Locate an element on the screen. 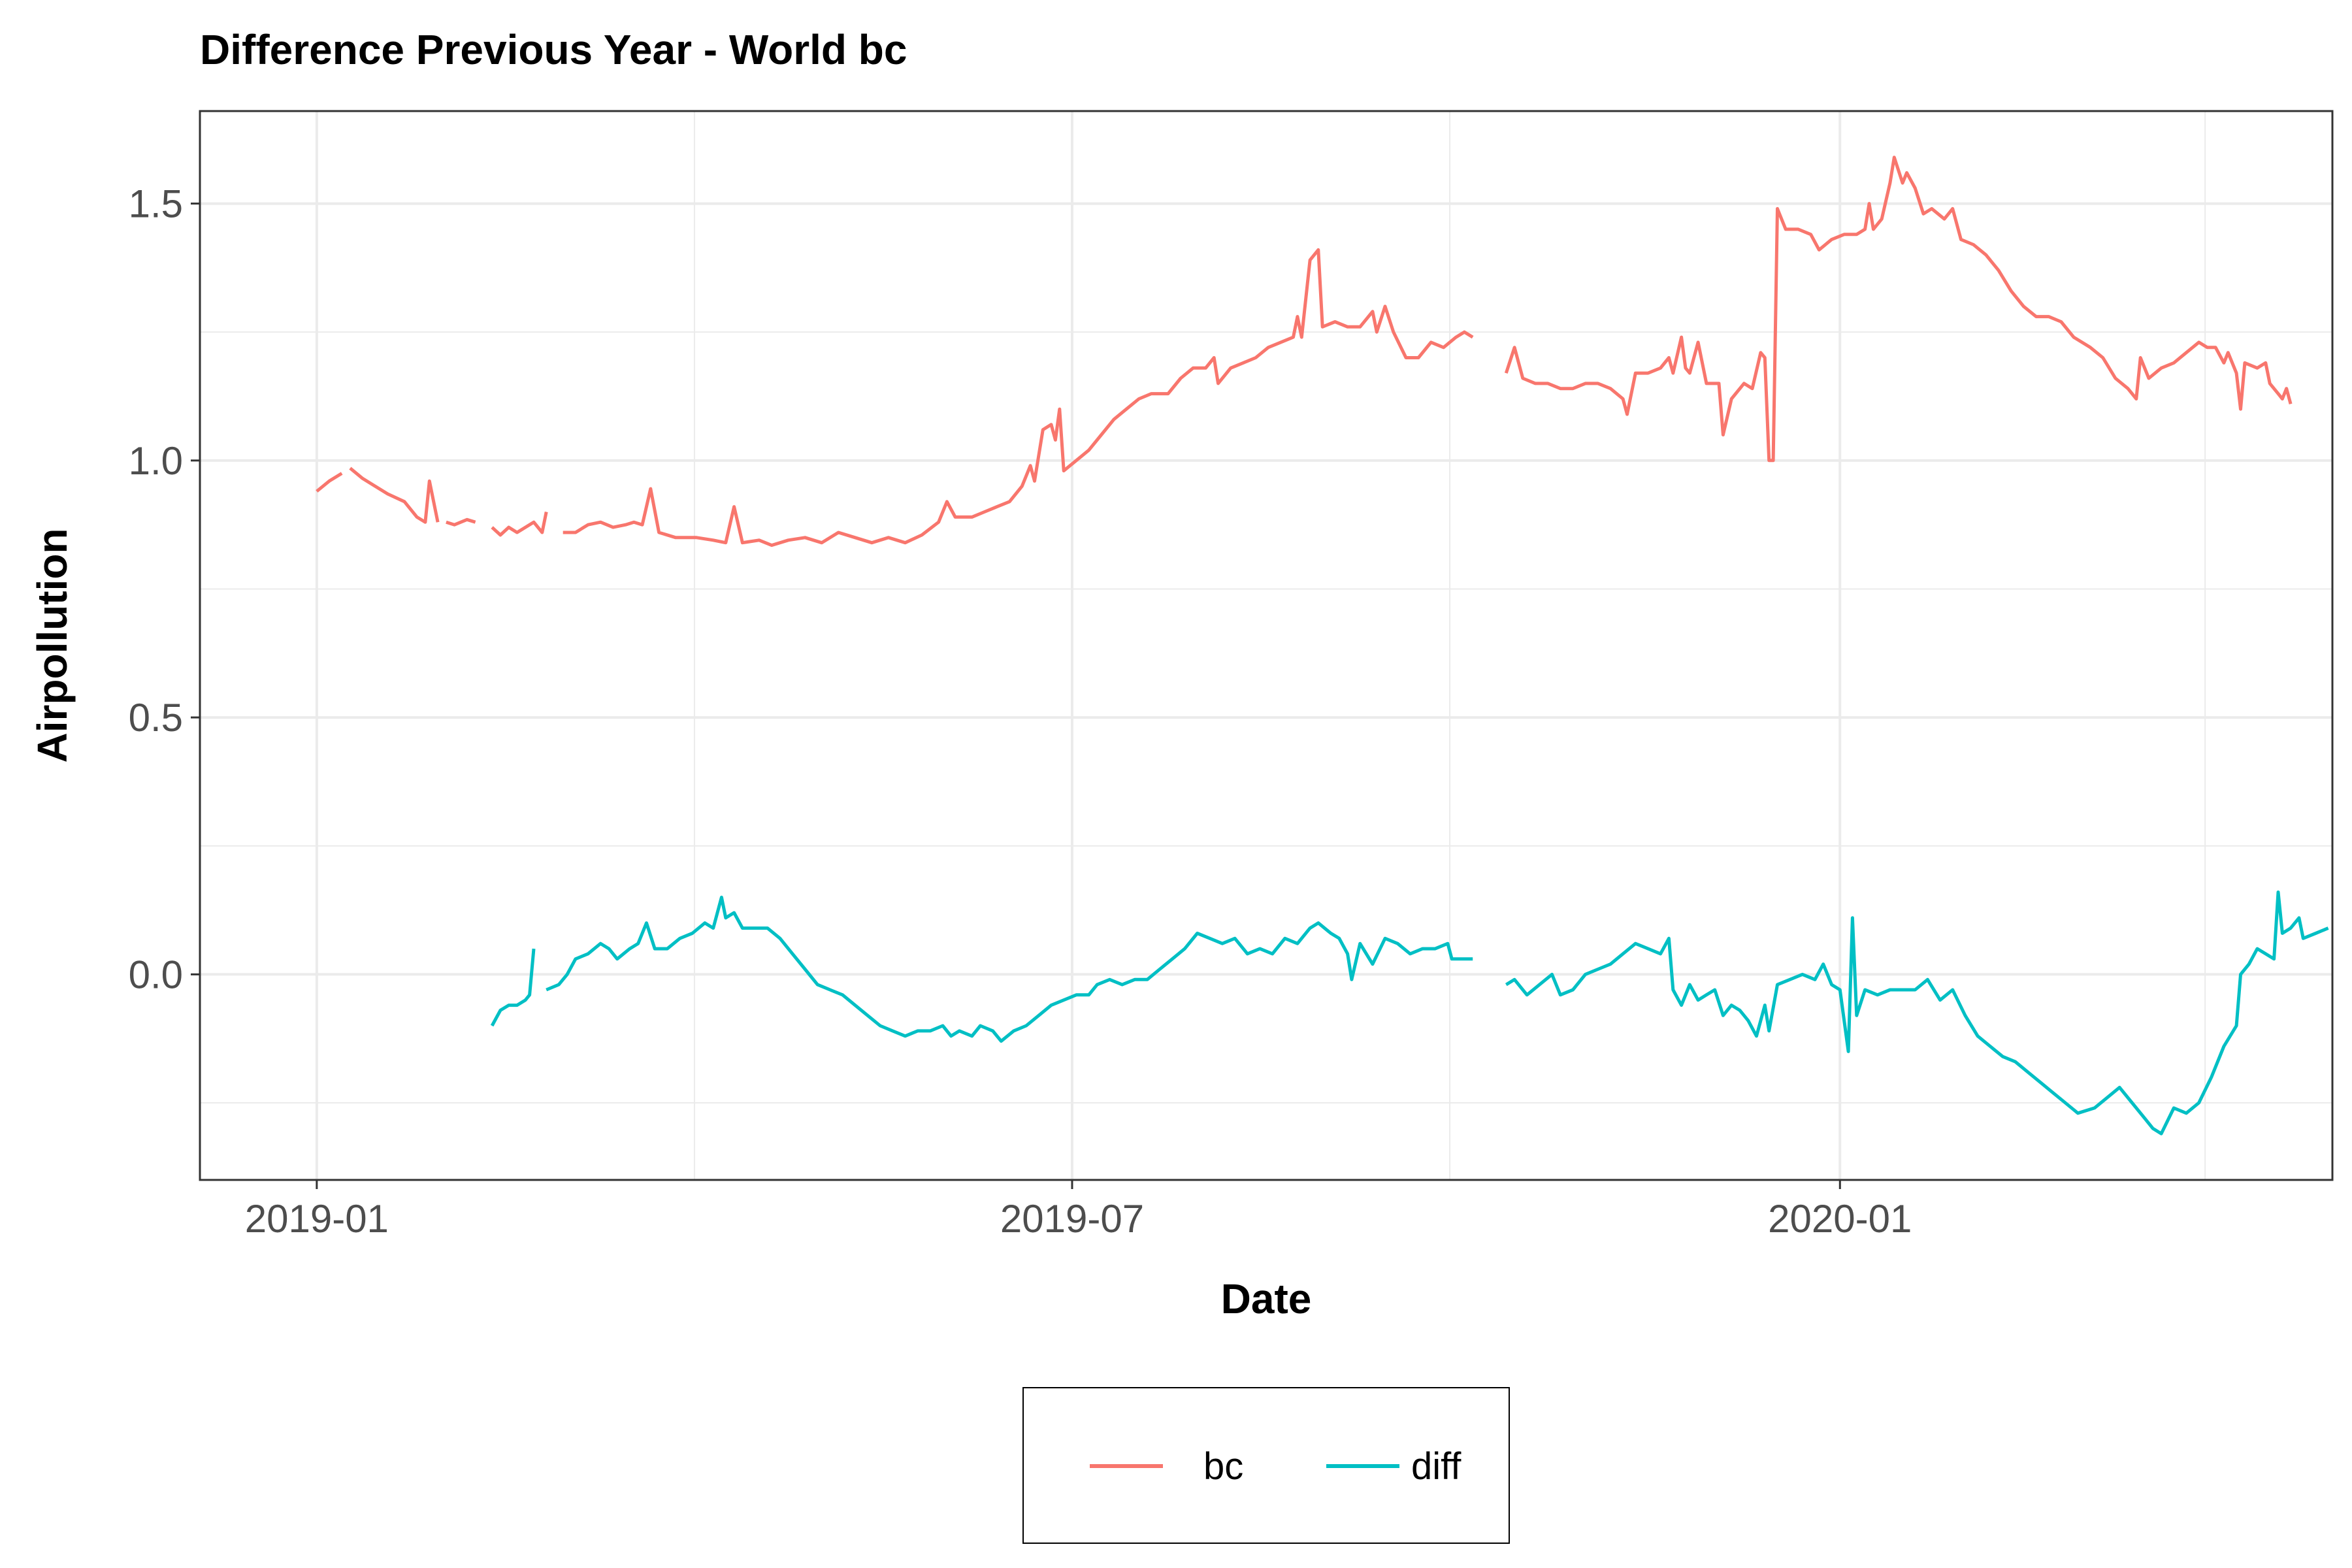  legend: bc diff is located at coordinates (1266, 1465).